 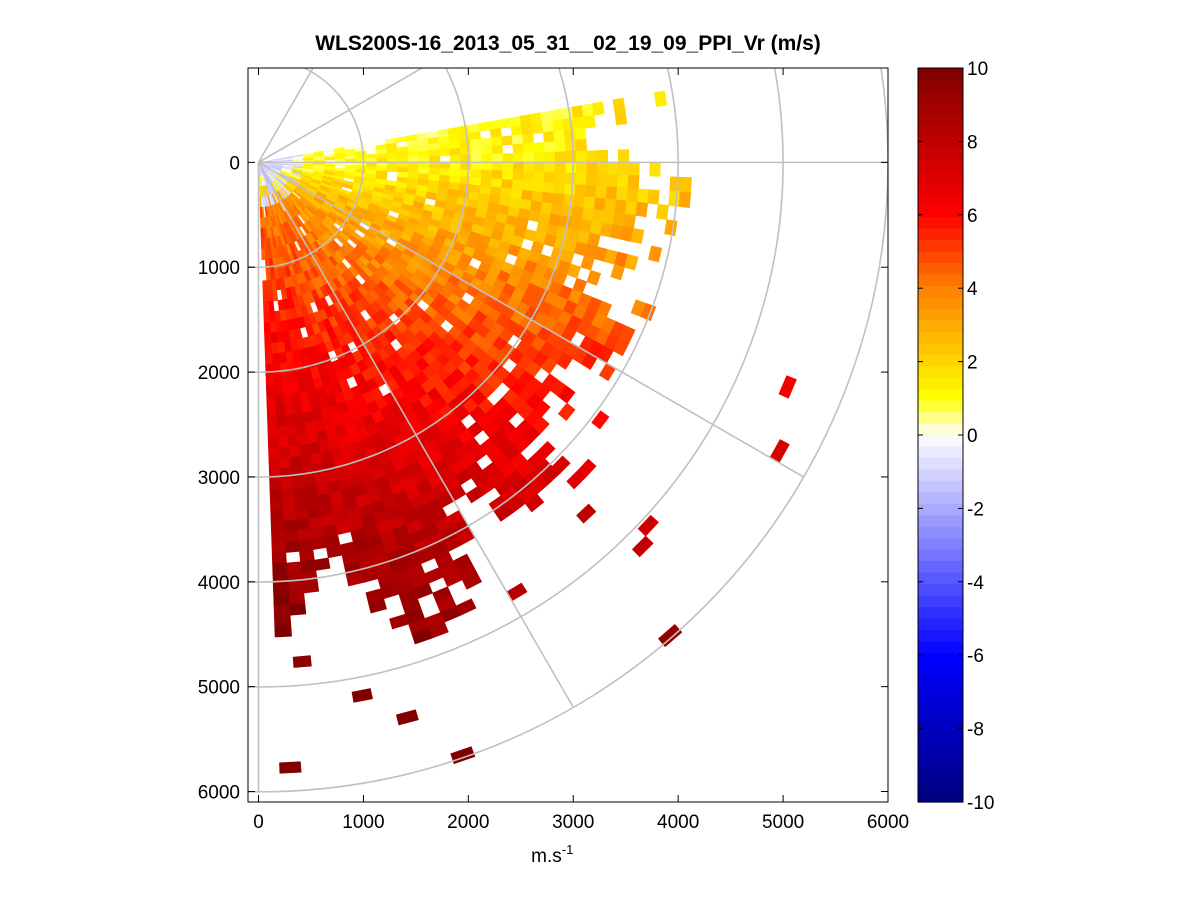 What do you see at coordinates (285, 115) in the screenshot?
I see `radial-line` at bounding box center [285, 115].